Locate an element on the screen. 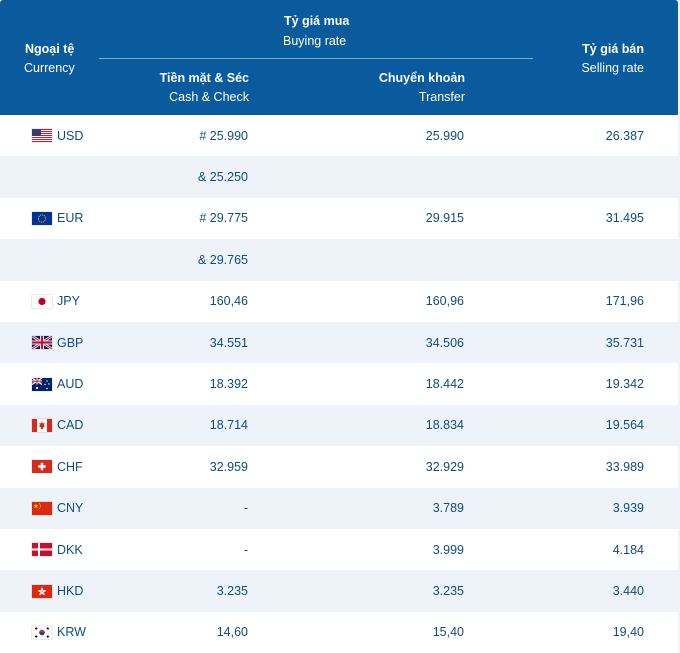 The height and width of the screenshot is (653, 680). table-row: KRW 14,60 15,40 19,40 is located at coordinates (339, 632).